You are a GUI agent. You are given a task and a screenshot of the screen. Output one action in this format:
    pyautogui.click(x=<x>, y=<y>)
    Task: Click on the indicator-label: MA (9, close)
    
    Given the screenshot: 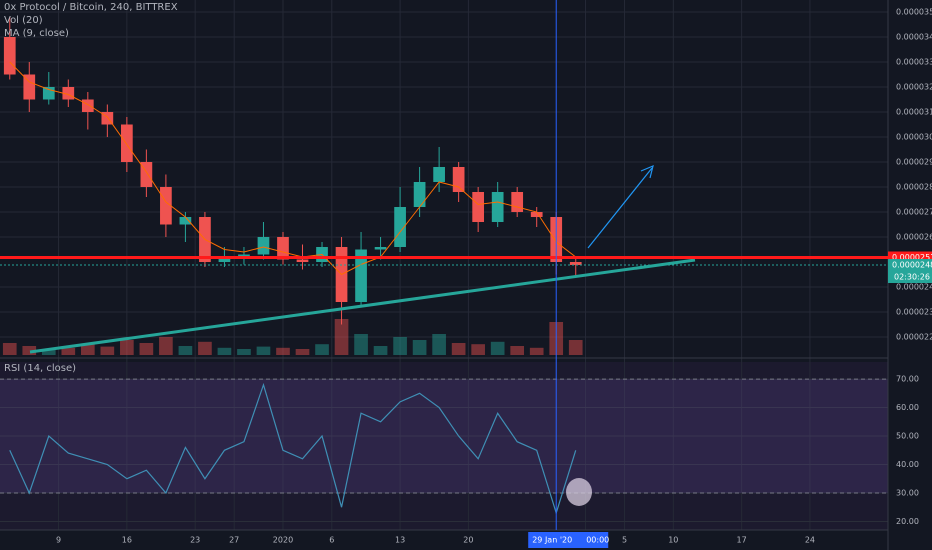 What is the action you would take?
    pyautogui.click(x=36, y=33)
    